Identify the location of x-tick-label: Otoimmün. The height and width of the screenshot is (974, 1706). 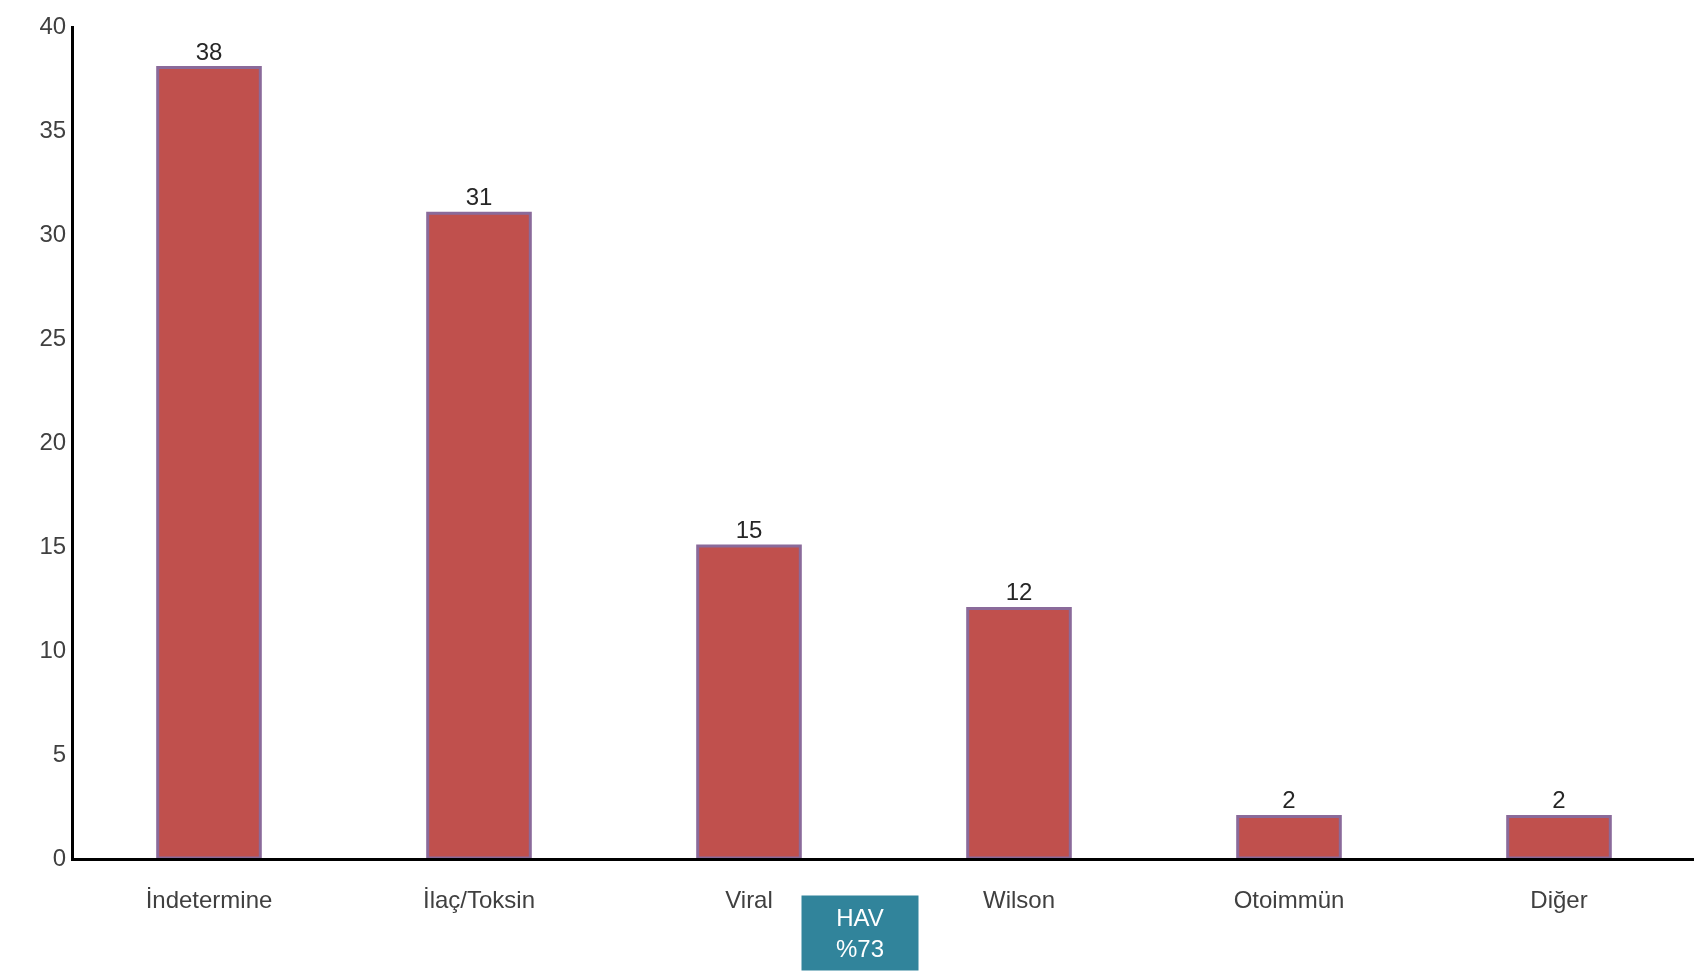
(1289, 899).